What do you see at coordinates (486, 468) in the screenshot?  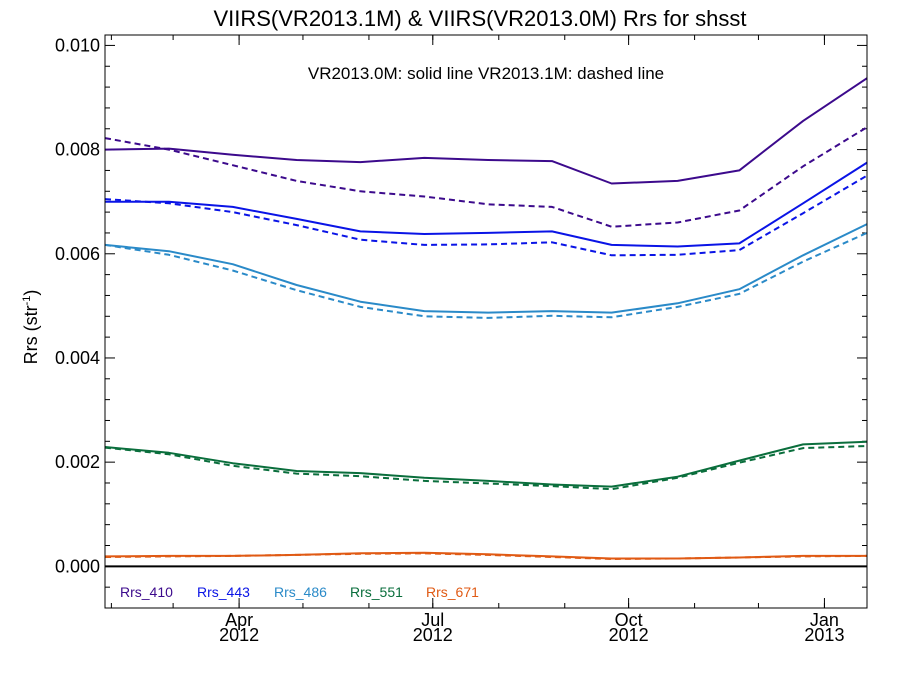 I see `series-rrs-551-dashed-line` at bounding box center [486, 468].